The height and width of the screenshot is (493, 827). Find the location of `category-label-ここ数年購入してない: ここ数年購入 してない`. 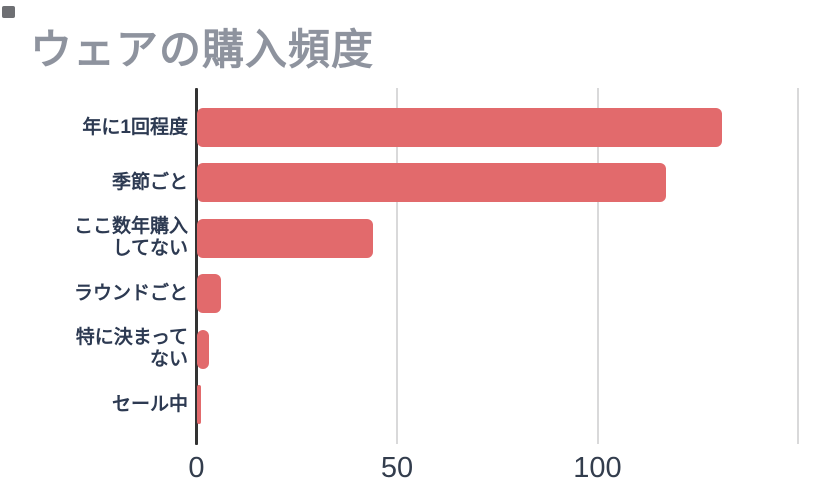

category-label-ここ数年購入してない: ここ数年購入 してない is located at coordinates (98, 238).